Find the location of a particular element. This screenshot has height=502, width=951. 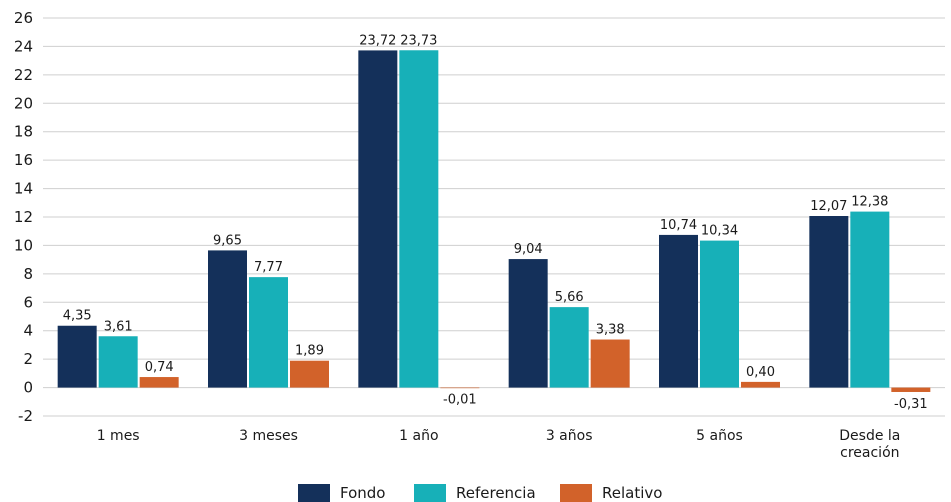

data-label: -0,01 is located at coordinates (460, 400).